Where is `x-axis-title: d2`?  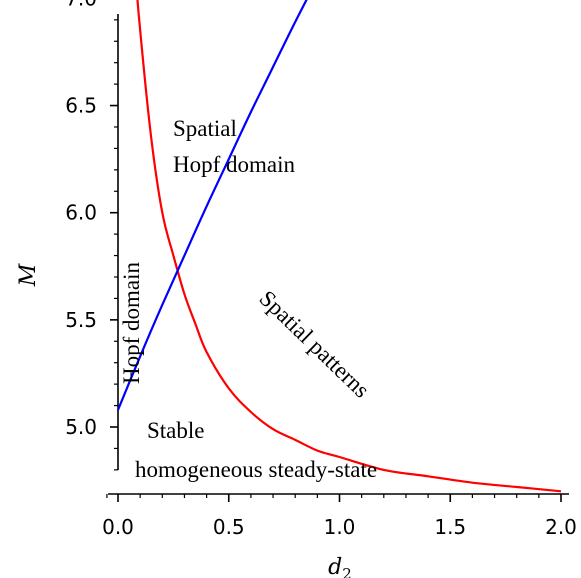
x-axis-title: d2 is located at coordinates (340, 566).